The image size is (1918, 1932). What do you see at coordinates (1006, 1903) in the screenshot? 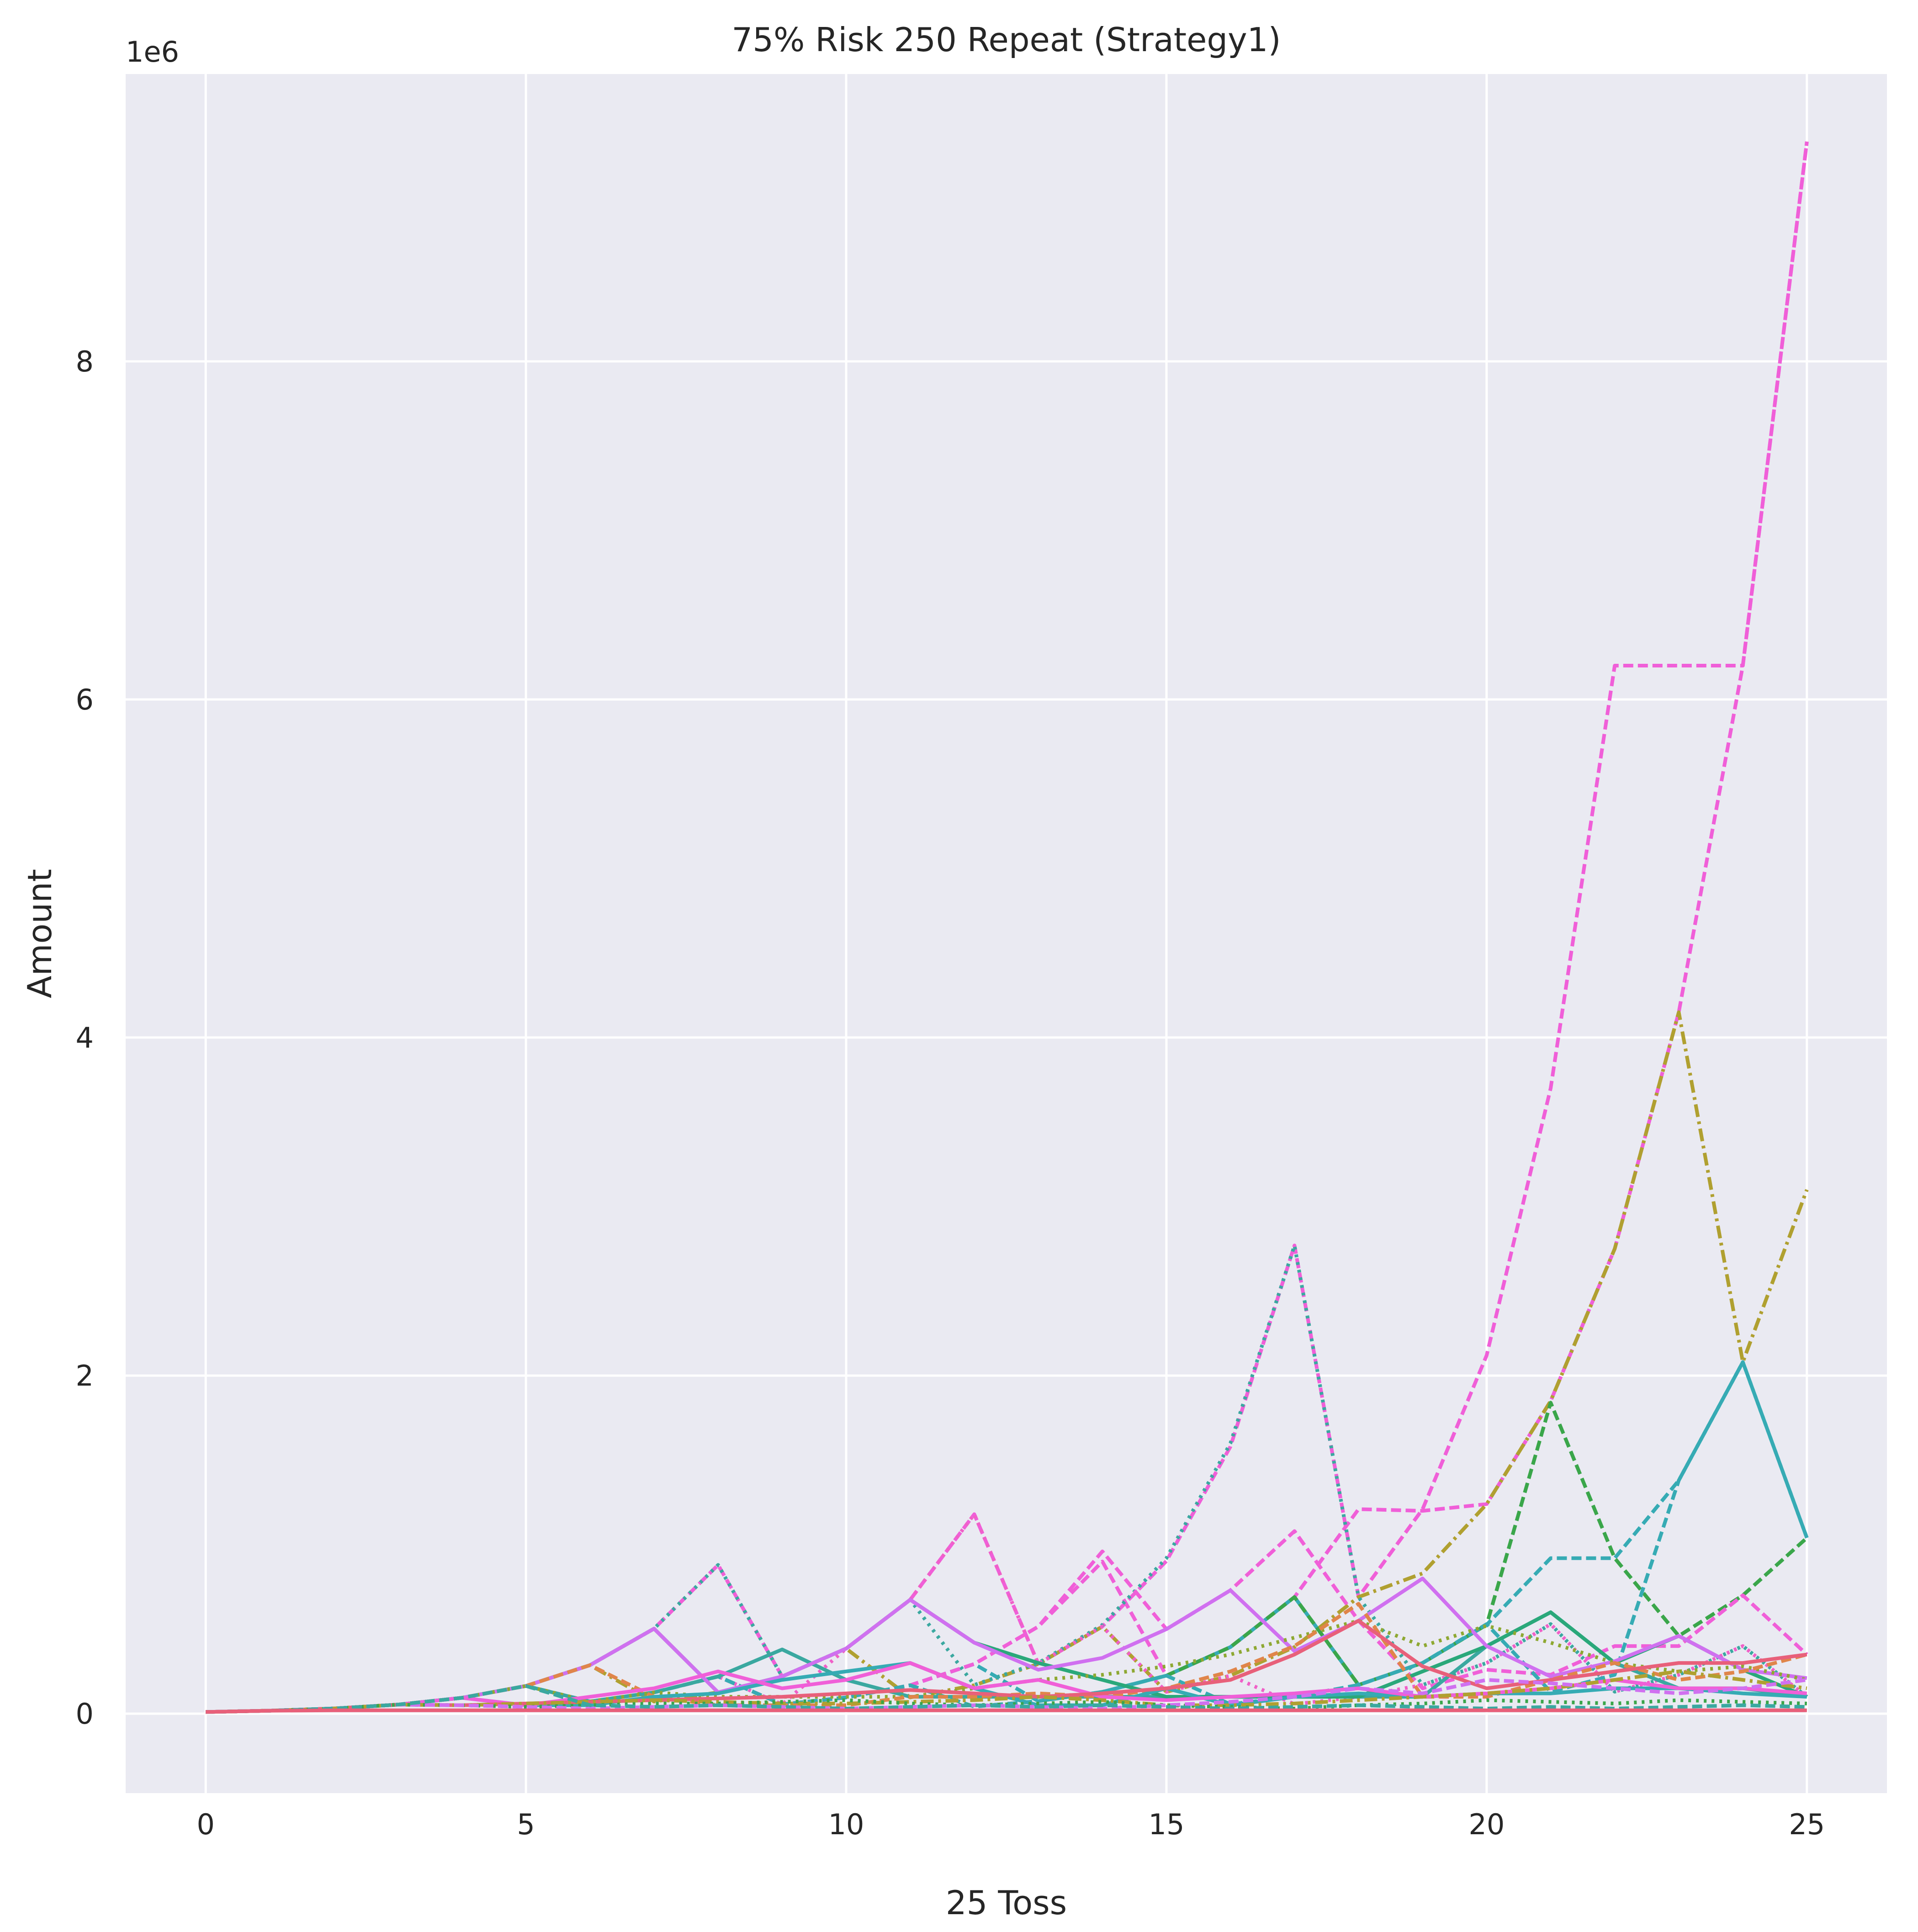
I see `x-axis-label: 25 Toss` at bounding box center [1006, 1903].